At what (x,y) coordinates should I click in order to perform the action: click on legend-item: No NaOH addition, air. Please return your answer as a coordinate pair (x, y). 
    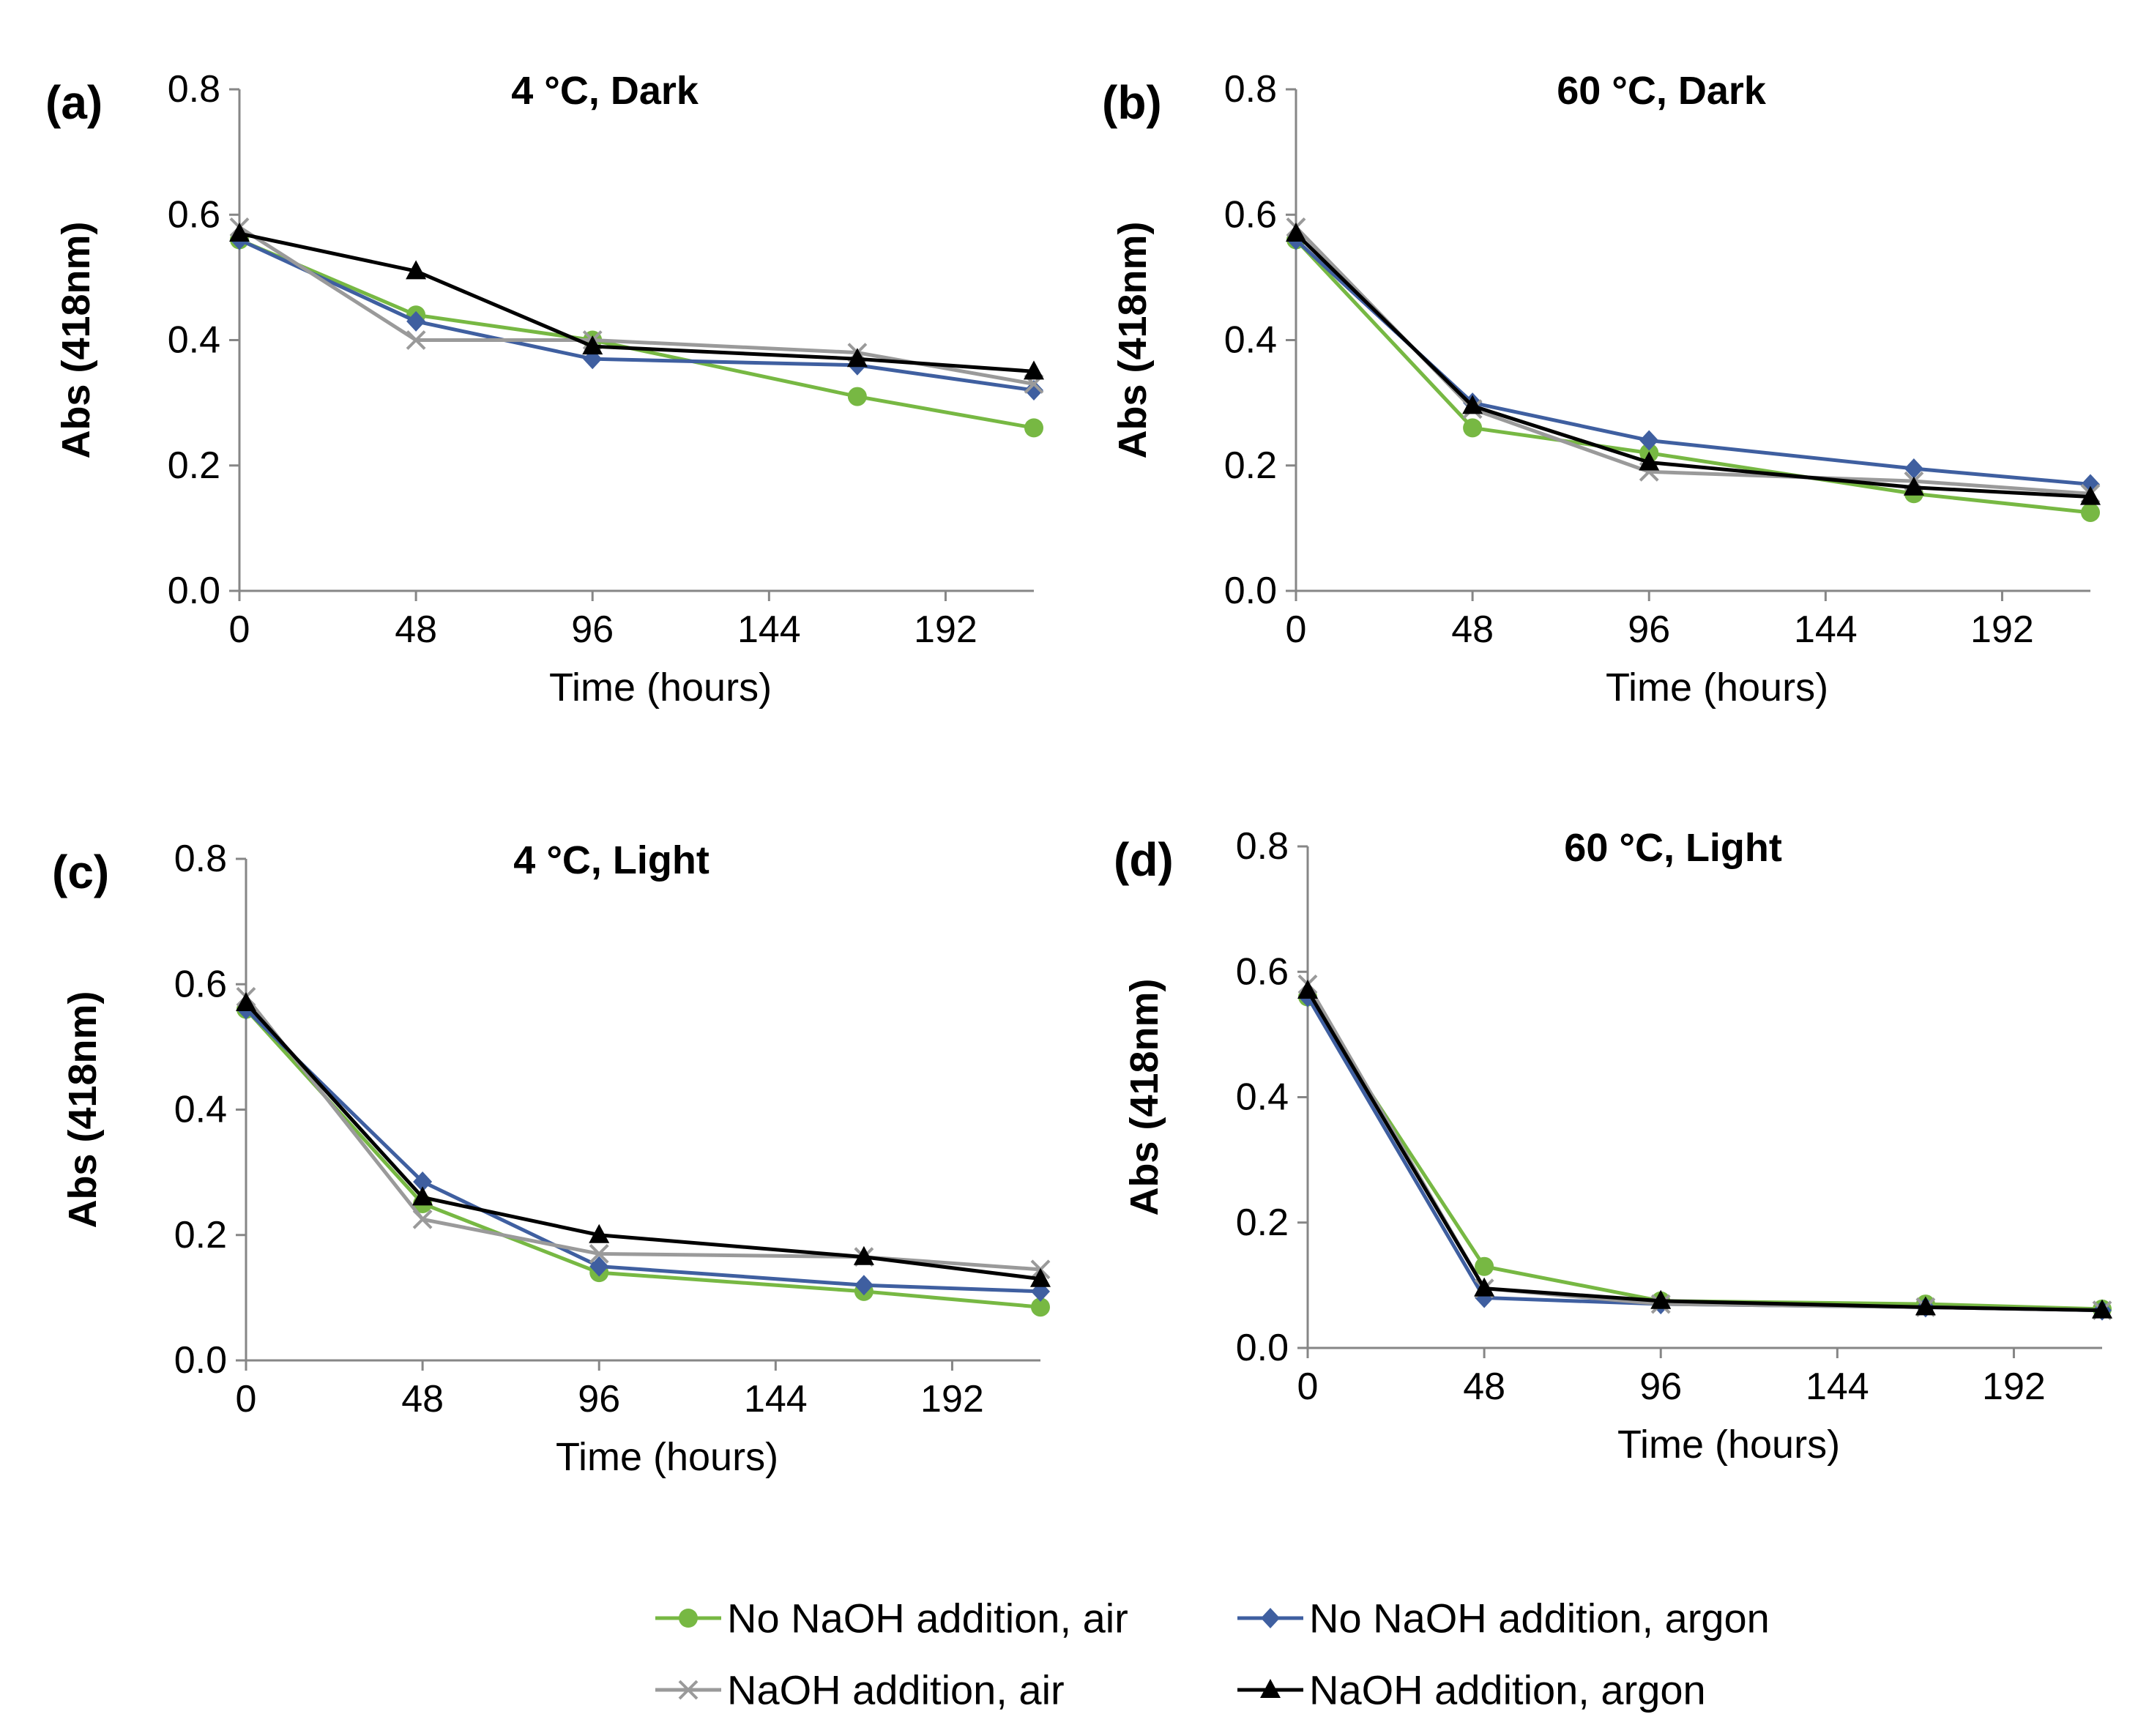
    Looking at the image, I should click on (891, 1618).